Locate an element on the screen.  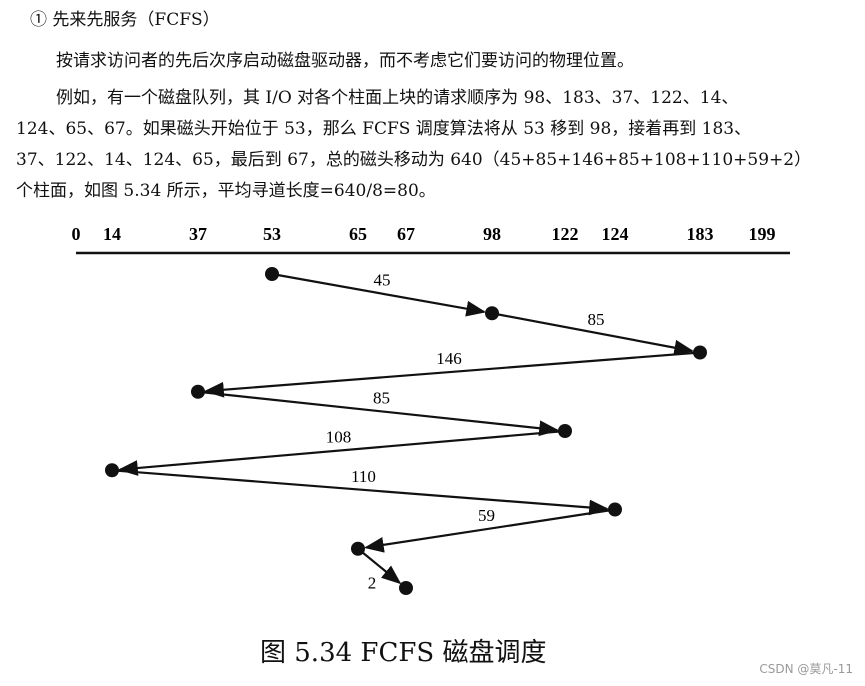
tick-label: 37 is located at coordinates (198, 234).